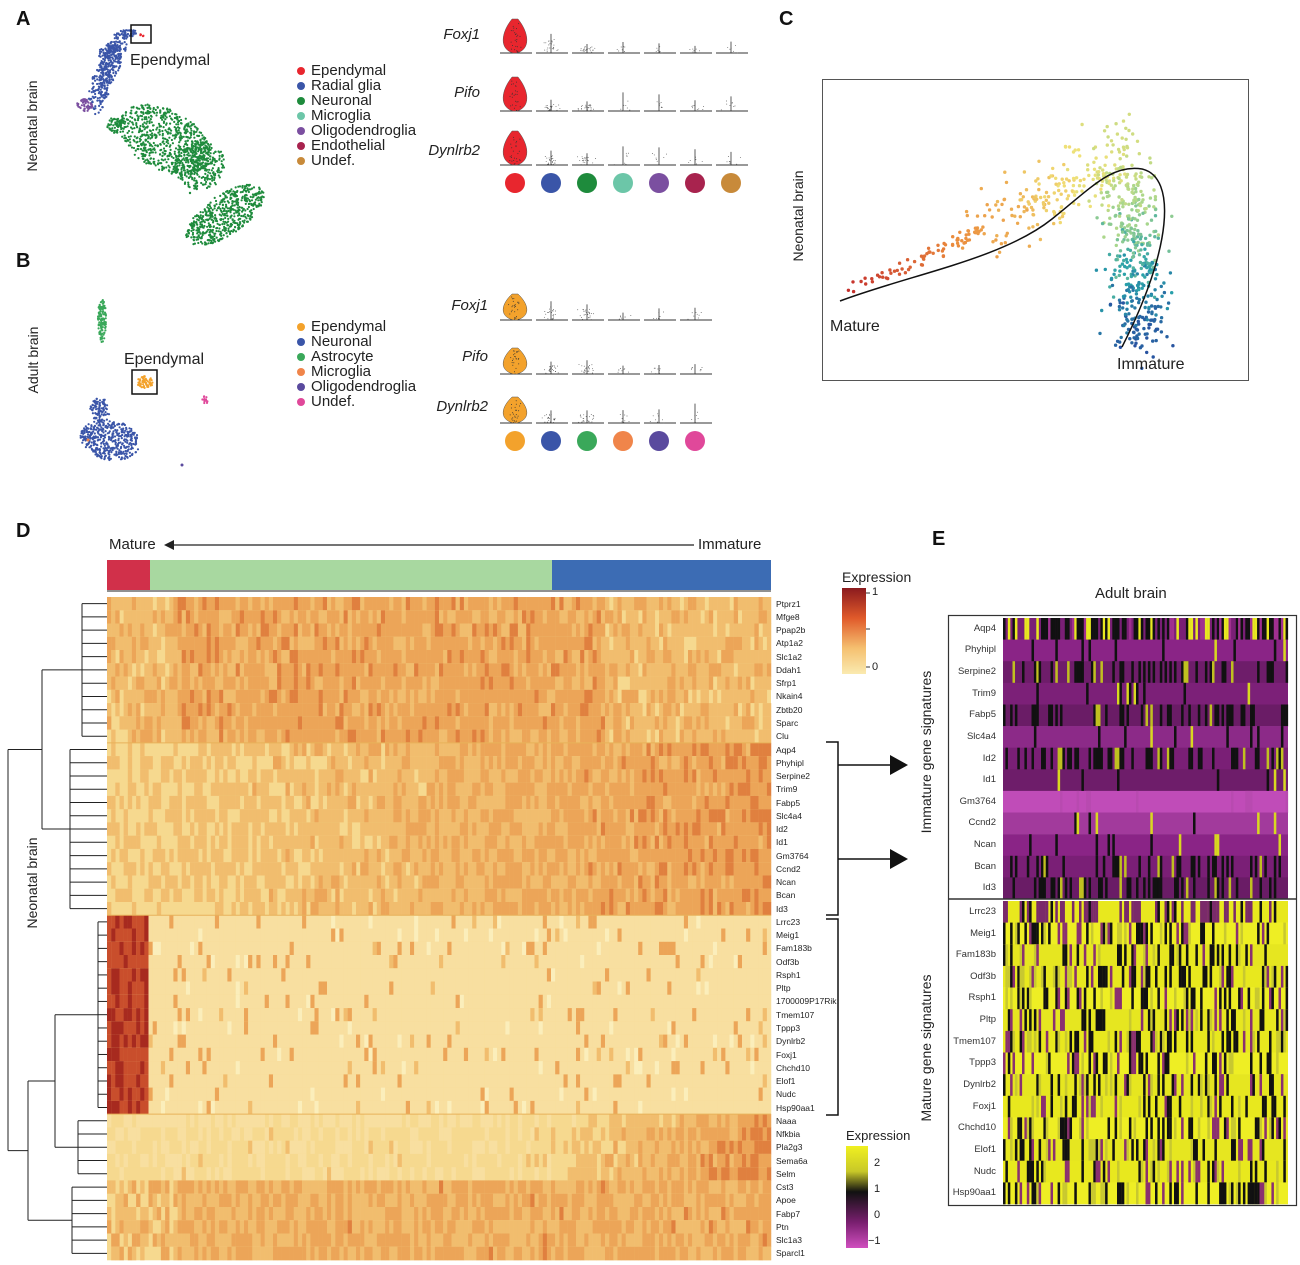  Describe the element at coordinates (341, 115) in the screenshot. I see `legend-label: Microglia` at that location.